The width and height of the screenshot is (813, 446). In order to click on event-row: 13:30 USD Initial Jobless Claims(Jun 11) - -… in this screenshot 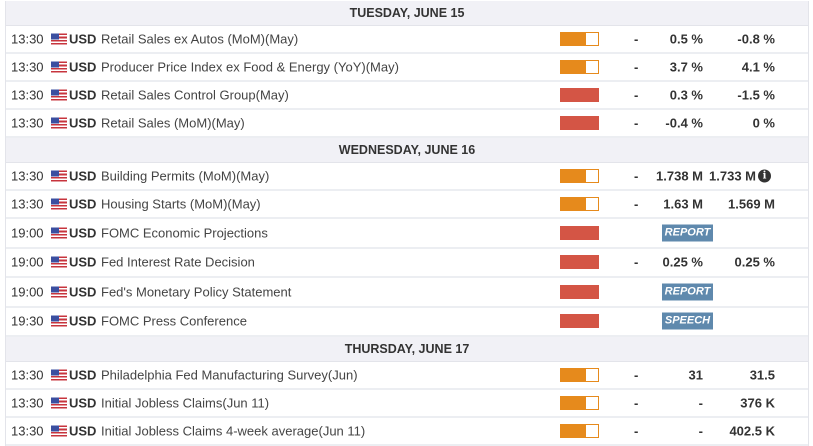, I will do `click(407, 404)`.